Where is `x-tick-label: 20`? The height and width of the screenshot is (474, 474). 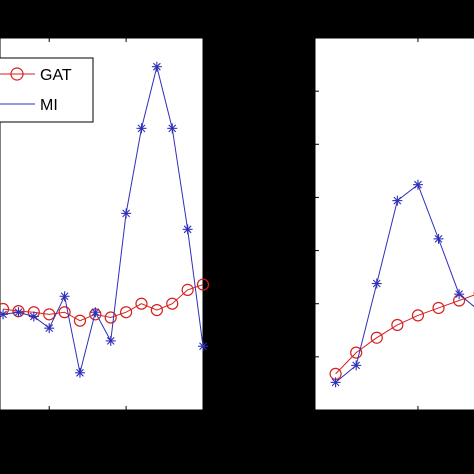 x-tick-label: 20 is located at coordinates (203, 430).